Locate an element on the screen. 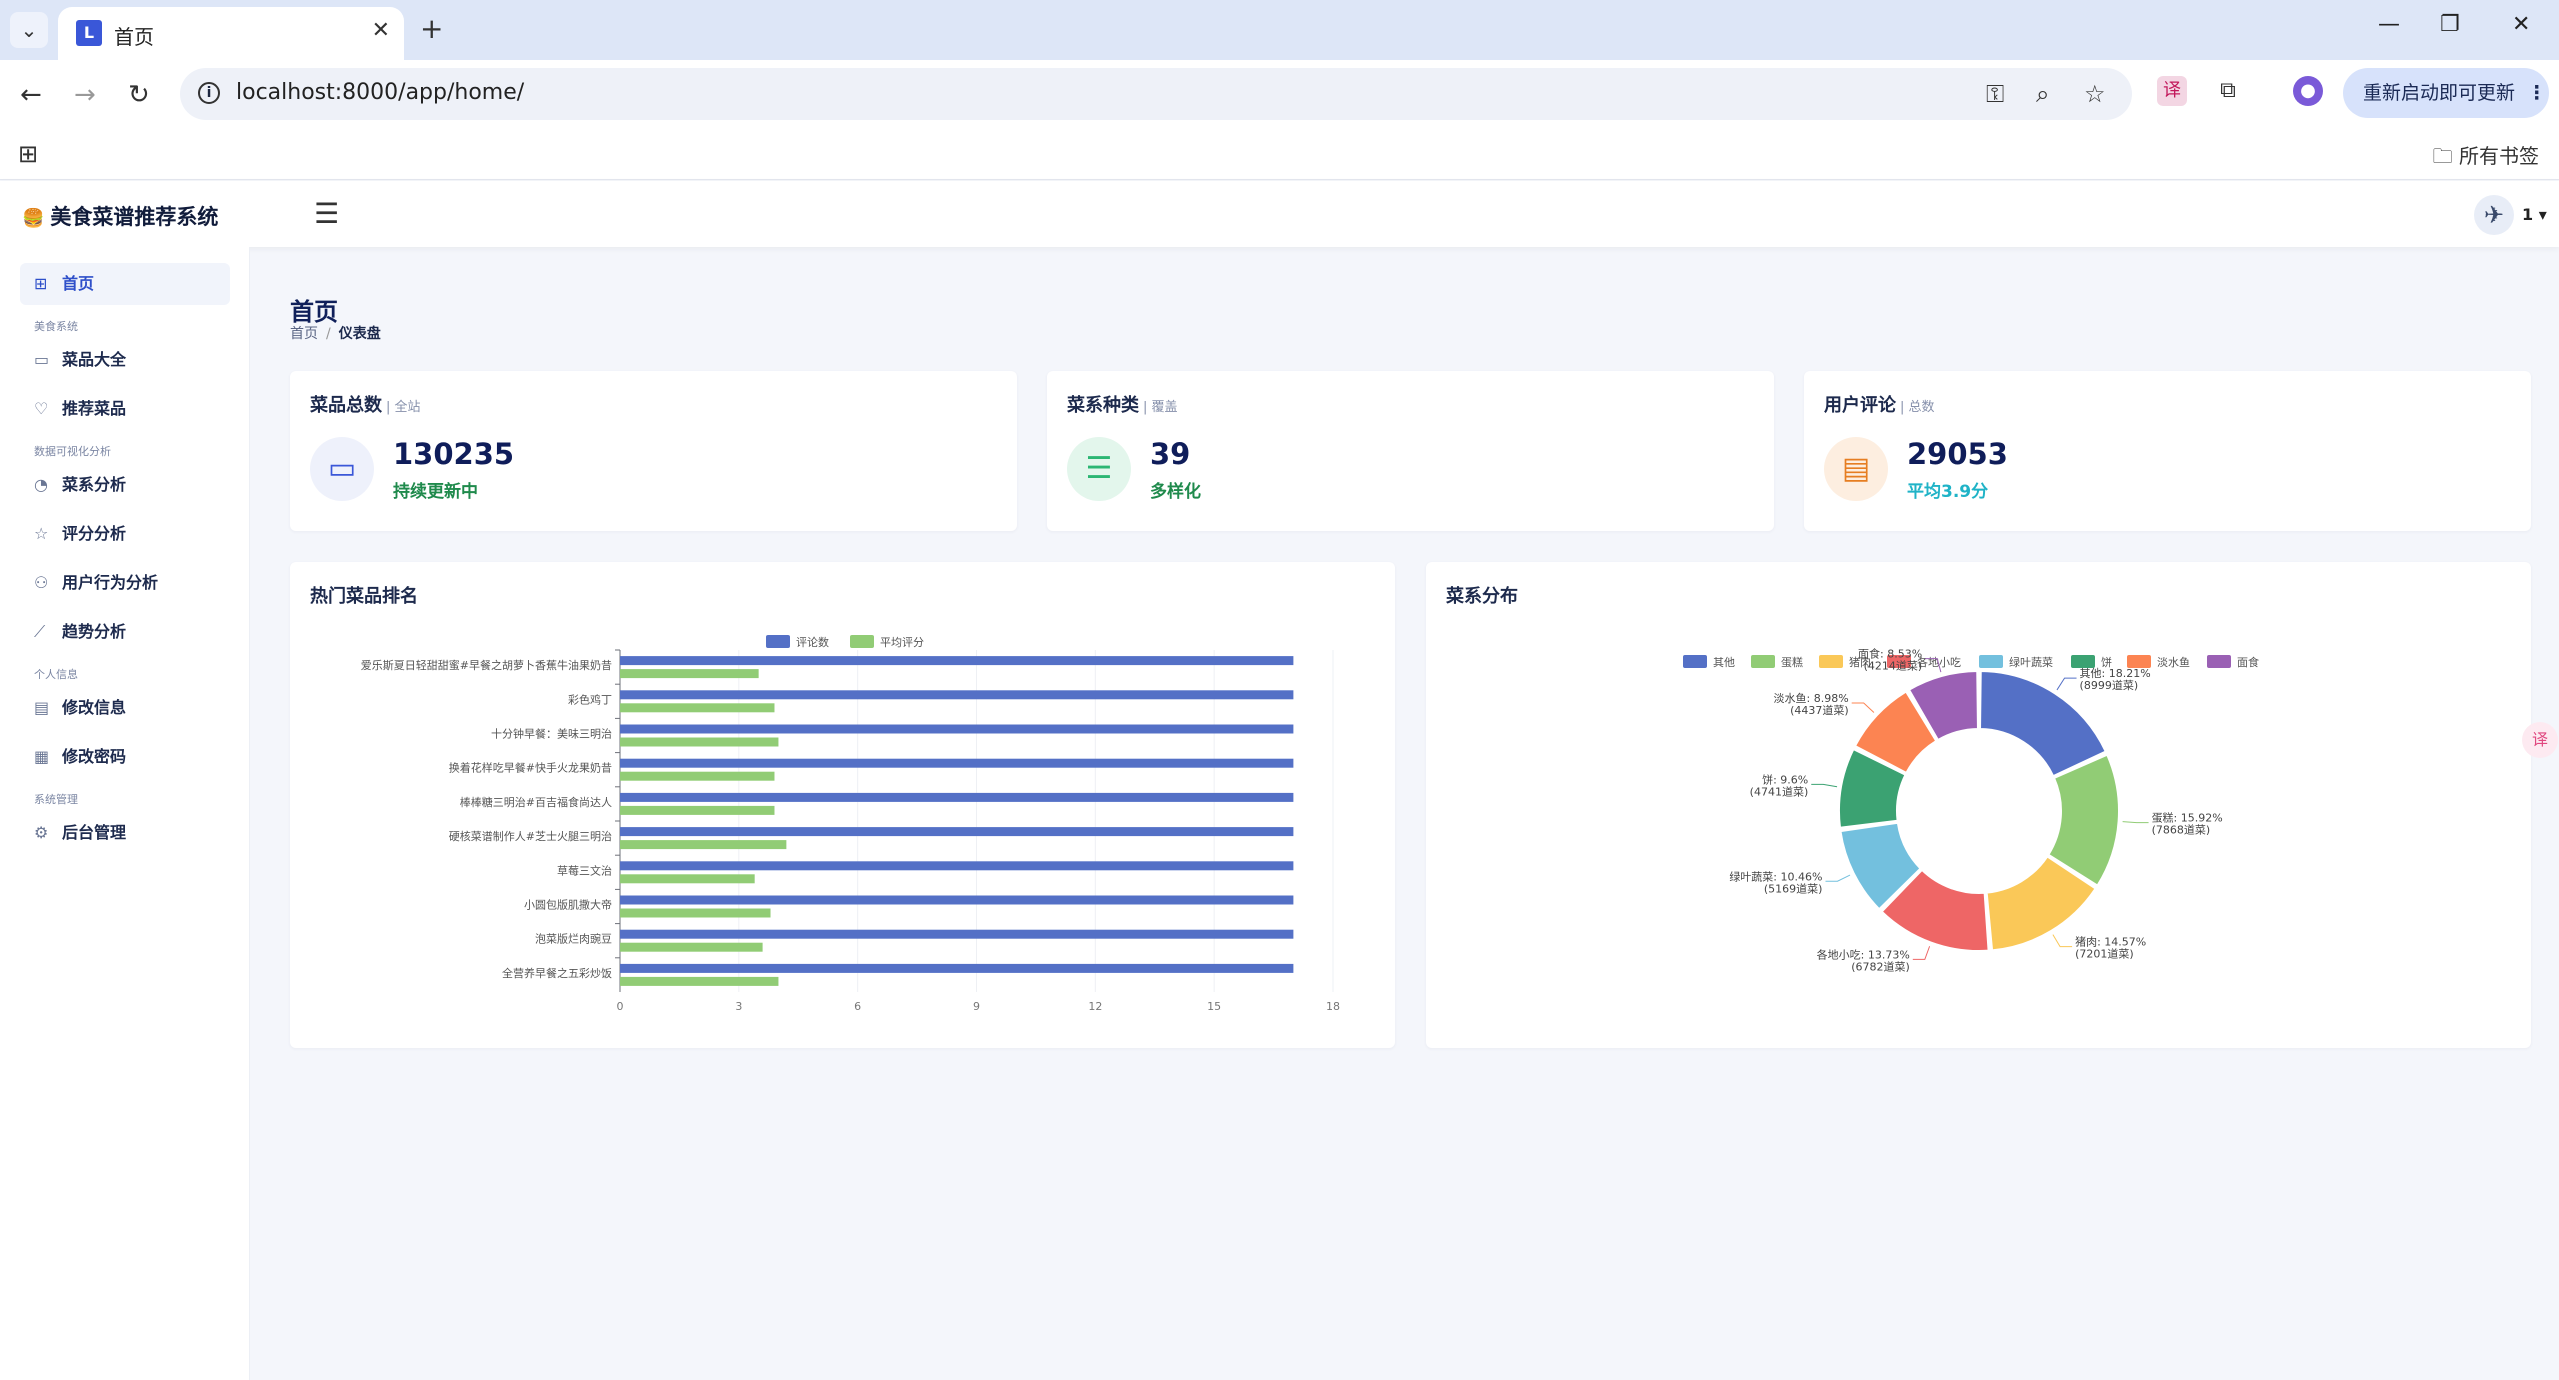  browser-tab: L 首页 ✕ is located at coordinates (231, 33).